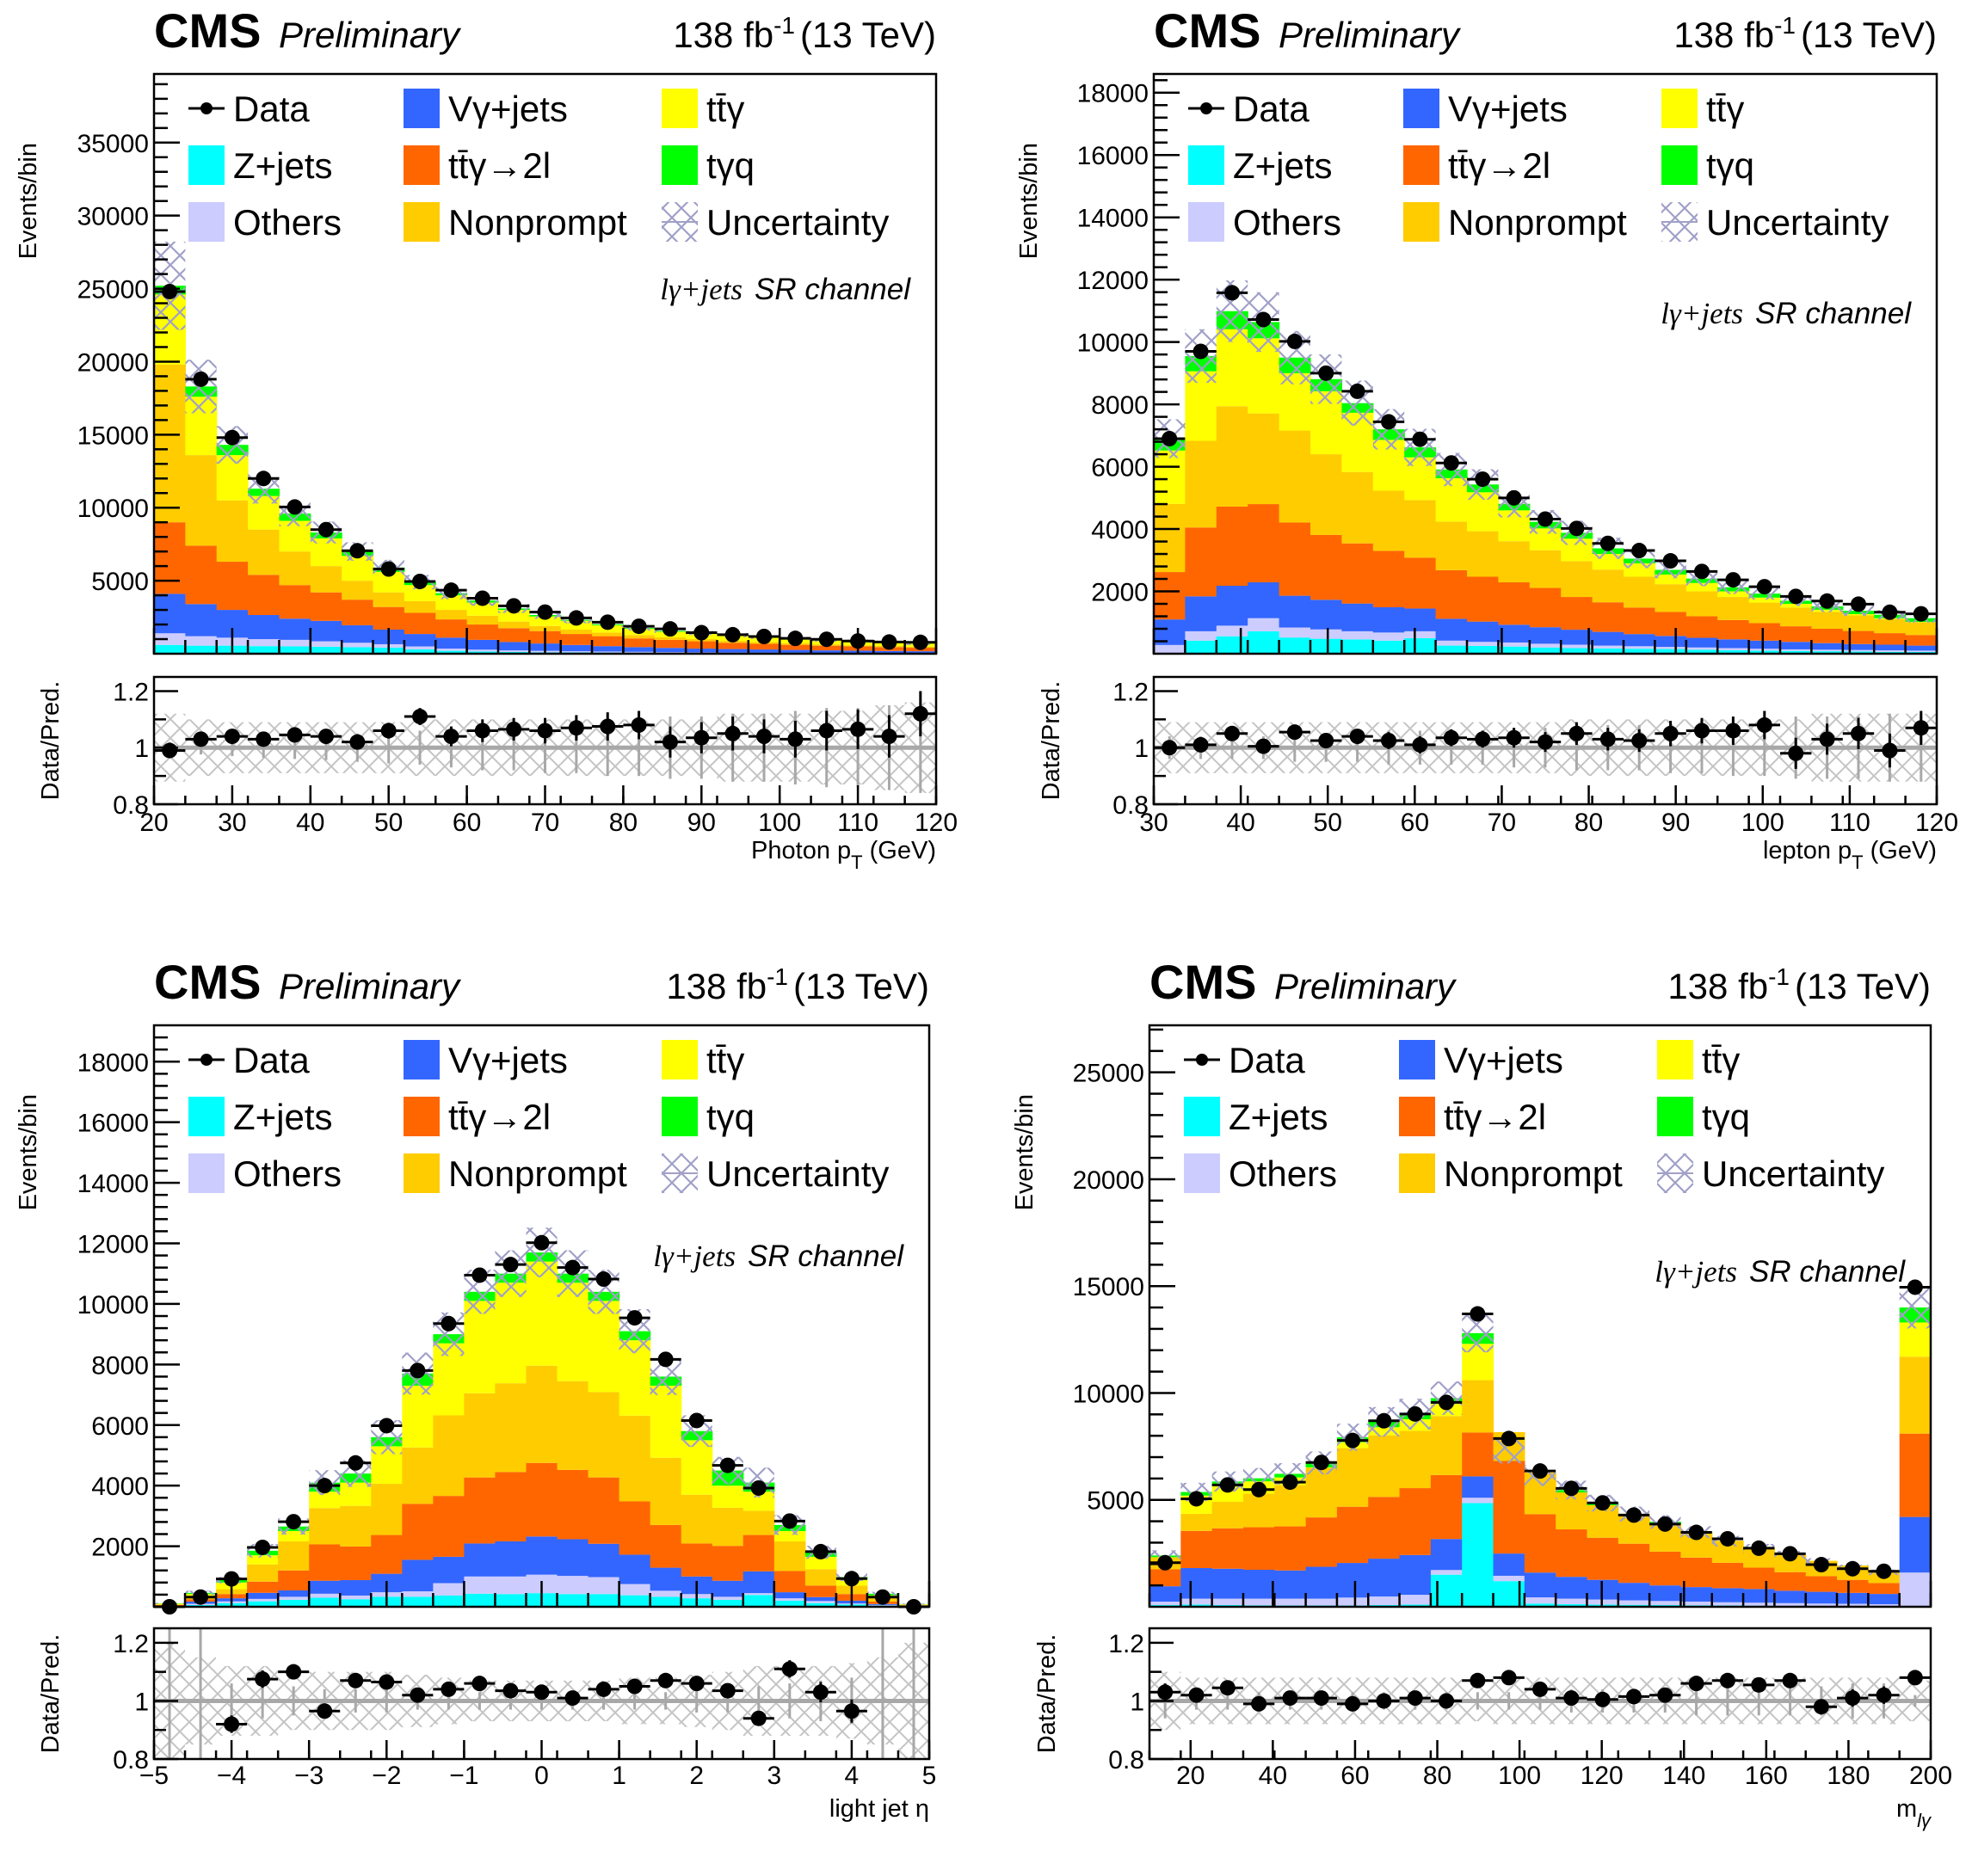 Image resolution: width=1972 pixels, height=1876 pixels. I want to click on ratio-y-tick-label: 1, so click(141, 749).